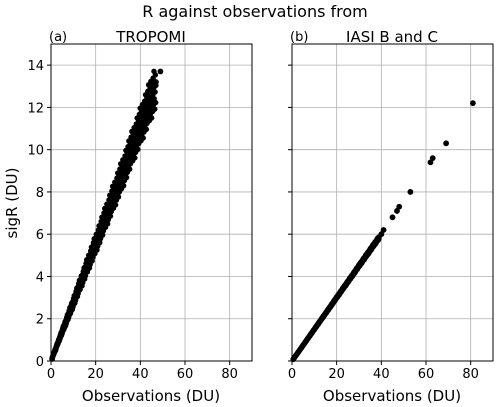  What do you see at coordinates (12, 203) in the screenshot?
I see `y-axis-label: sigR (DU)` at bounding box center [12, 203].